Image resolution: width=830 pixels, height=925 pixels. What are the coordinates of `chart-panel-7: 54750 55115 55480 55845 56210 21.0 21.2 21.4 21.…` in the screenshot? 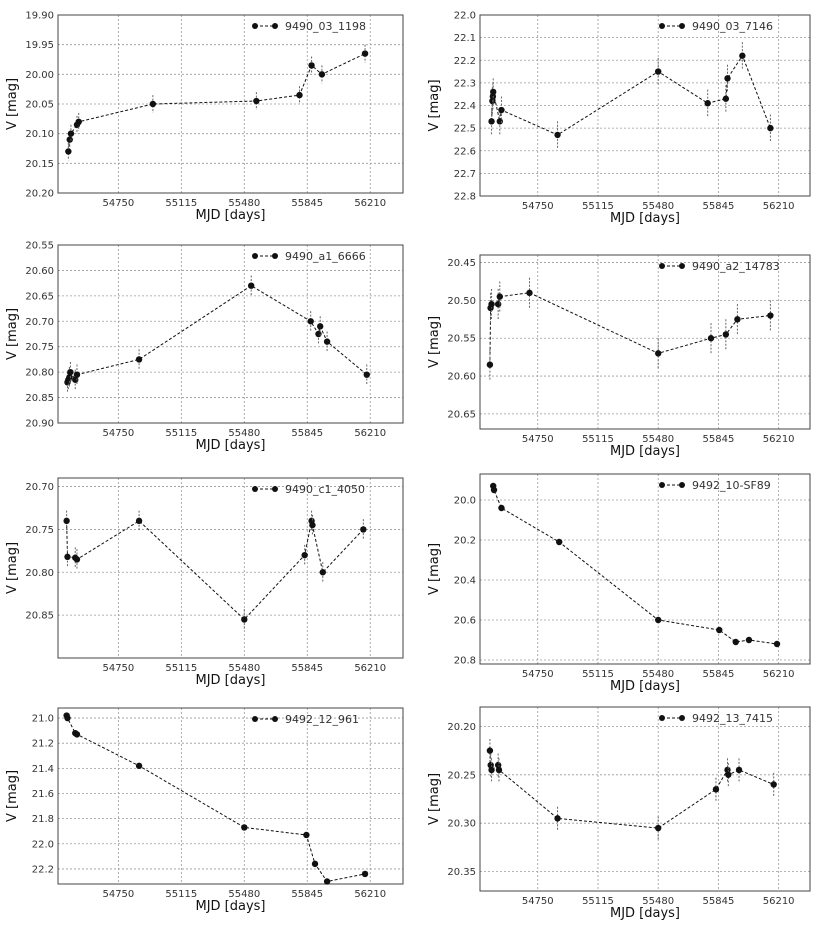 It's located at (204, 810).